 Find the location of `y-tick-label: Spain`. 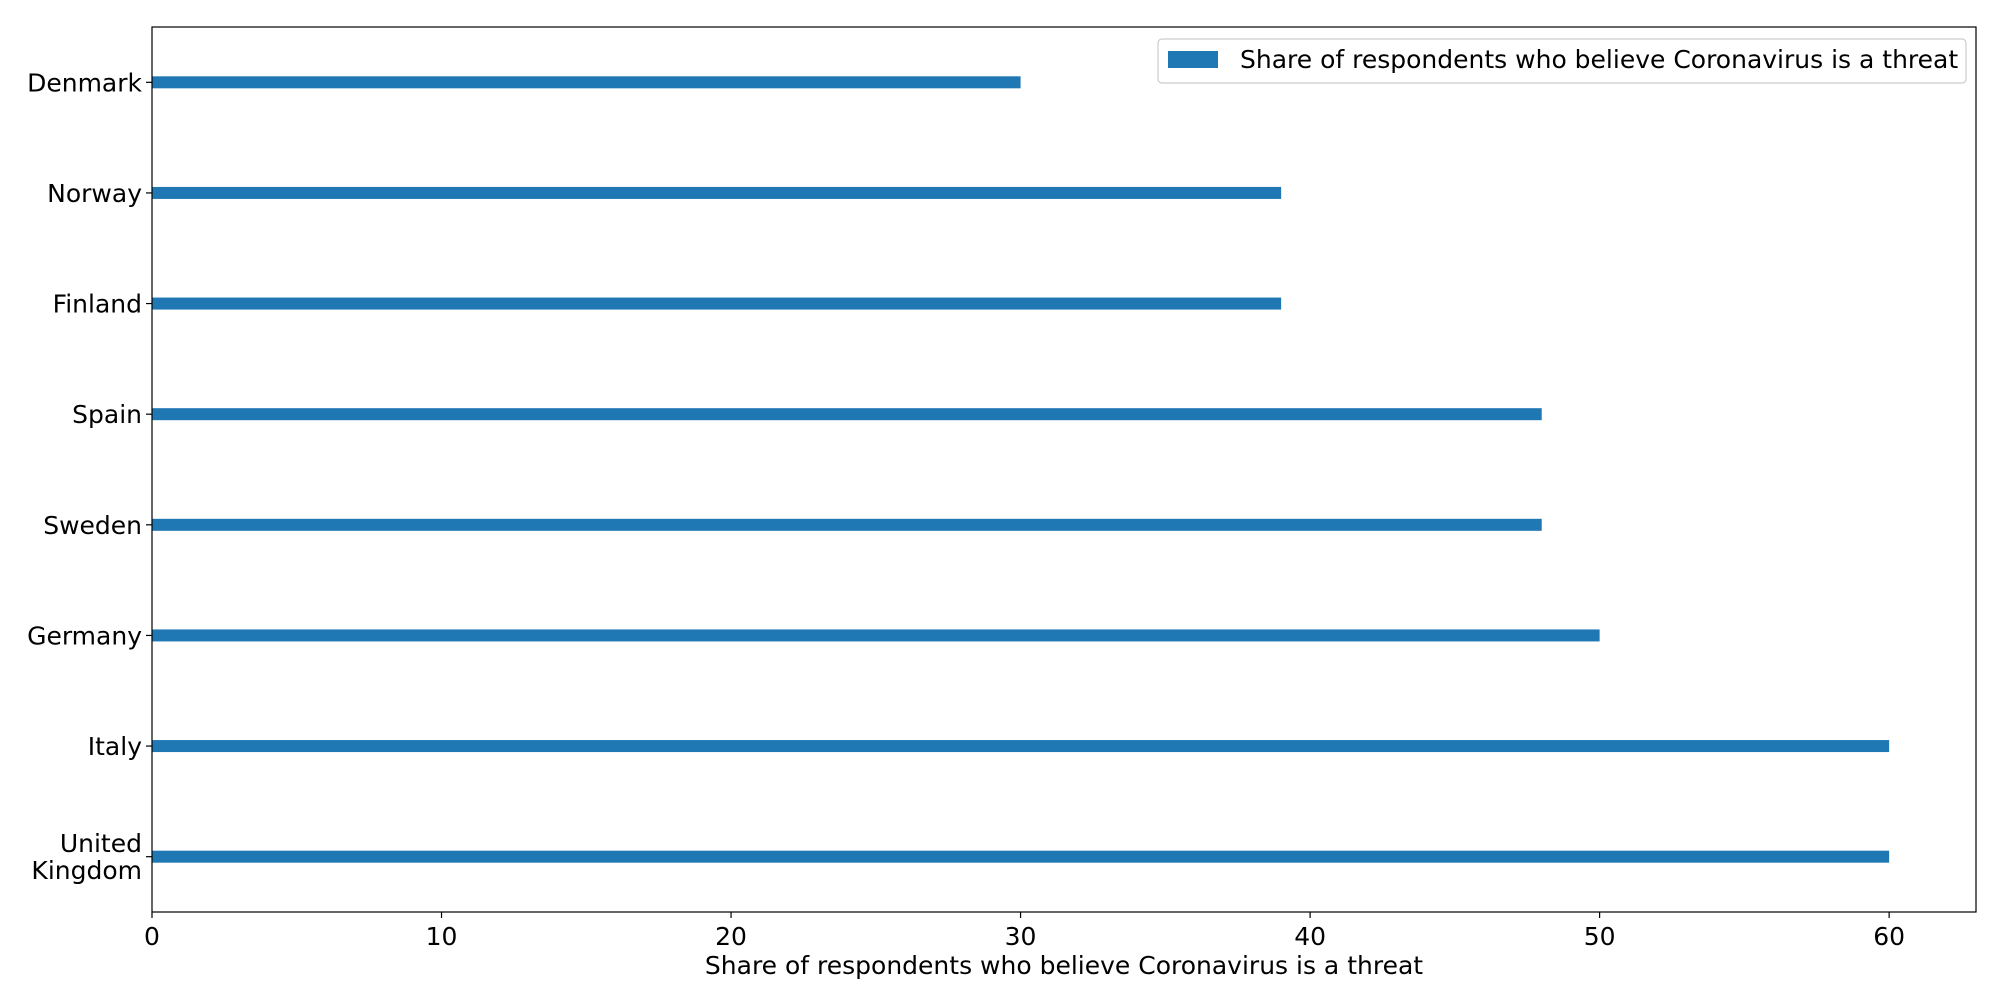

y-tick-label: Spain is located at coordinates (107, 414).